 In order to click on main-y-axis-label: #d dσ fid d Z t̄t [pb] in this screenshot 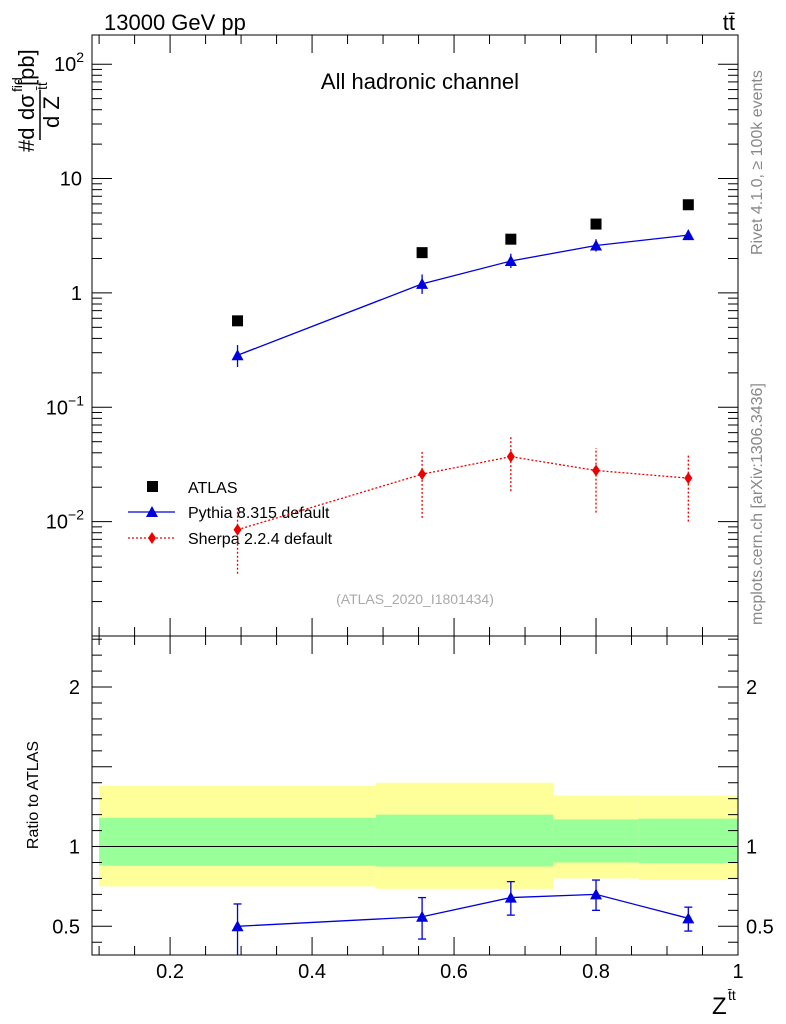, I will do `click(36, 100)`.